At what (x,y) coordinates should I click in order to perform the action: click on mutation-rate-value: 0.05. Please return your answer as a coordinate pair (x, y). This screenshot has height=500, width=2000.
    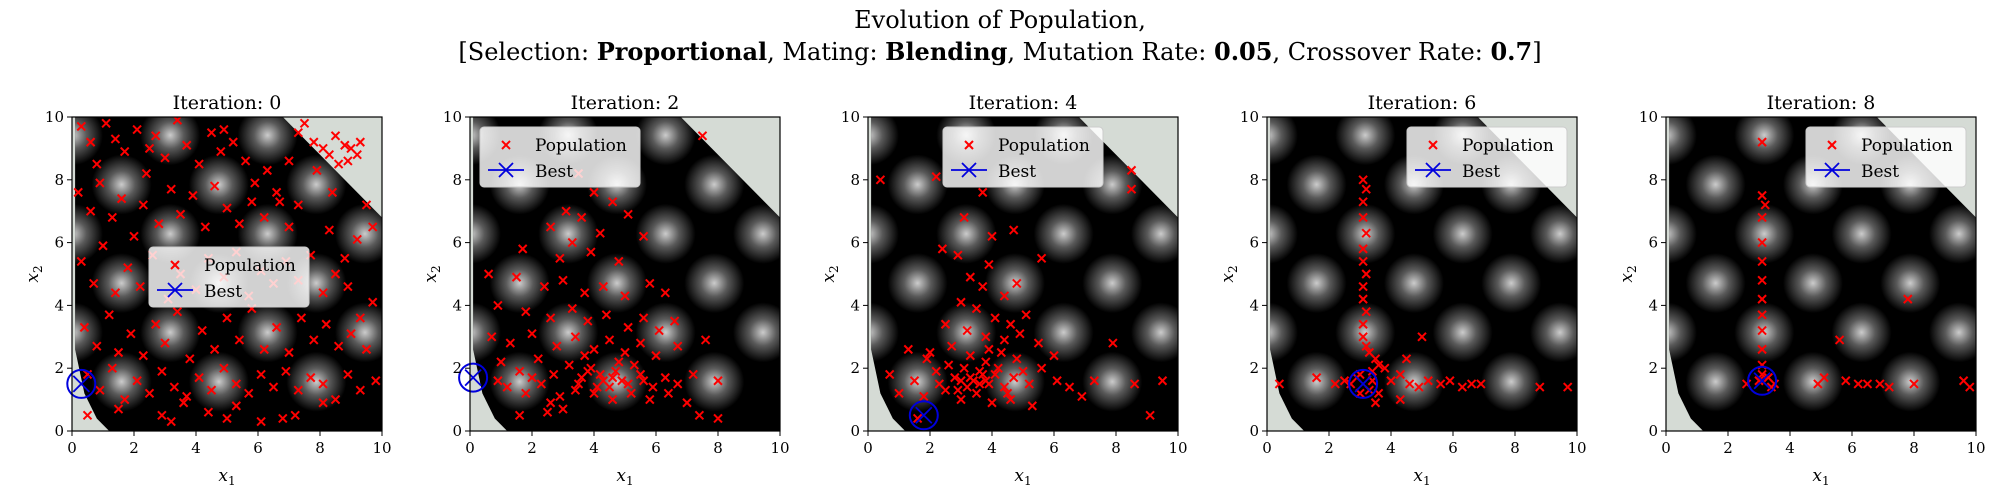
    Looking at the image, I should click on (1243, 51).